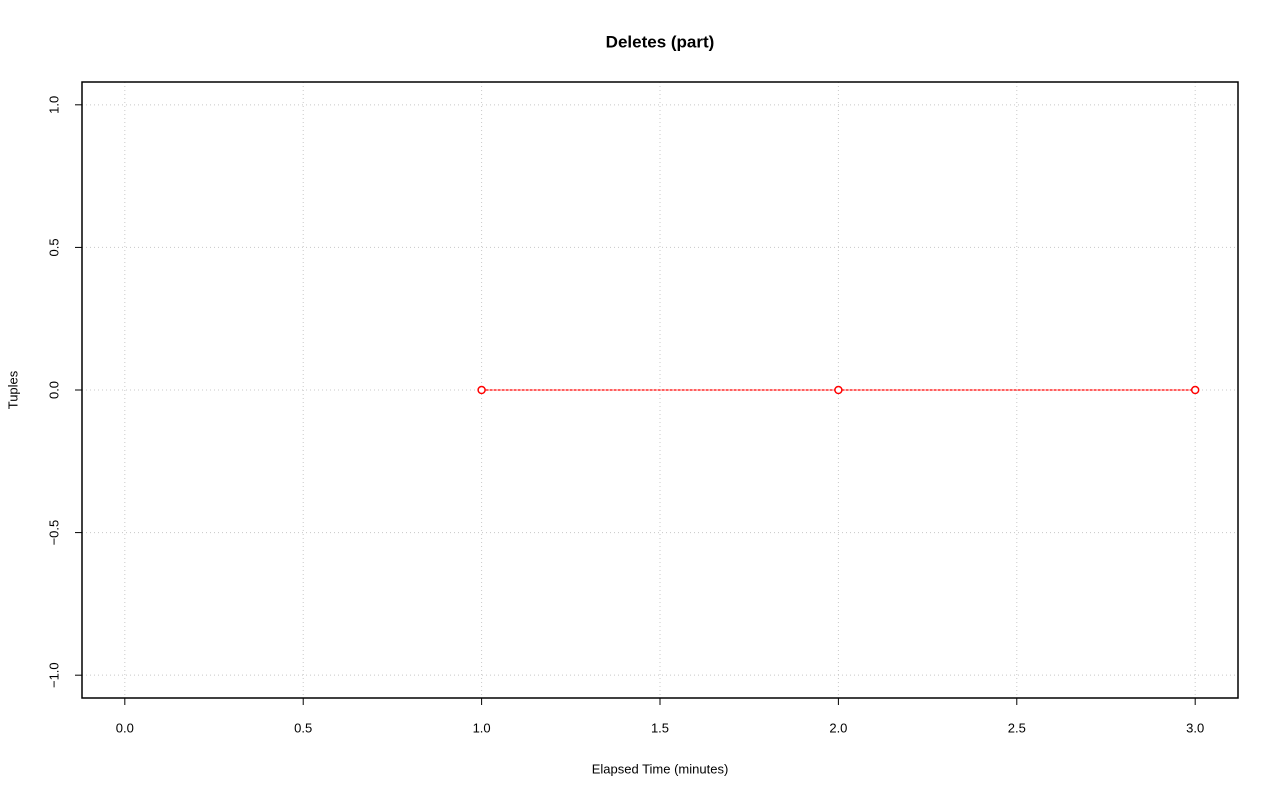 This screenshot has width=1280, height=801. What do you see at coordinates (1017, 727) in the screenshot?
I see `x-tick-label: 2.5` at bounding box center [1017, 727].